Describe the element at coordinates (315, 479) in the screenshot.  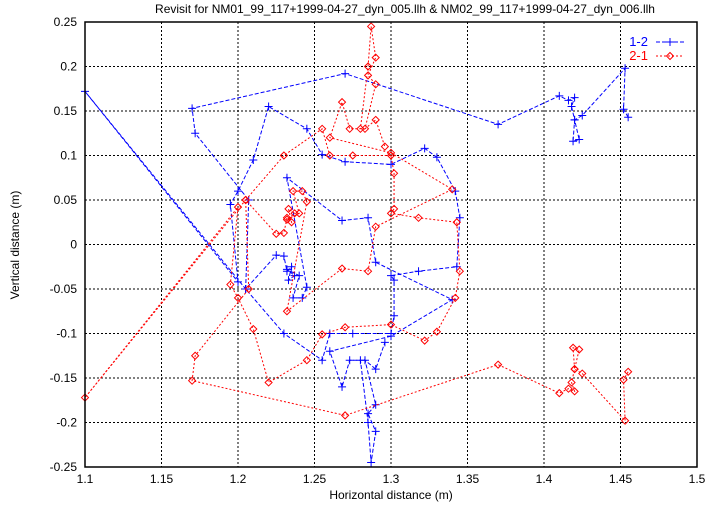
I see `x-tick-label: 1.25` at that location.